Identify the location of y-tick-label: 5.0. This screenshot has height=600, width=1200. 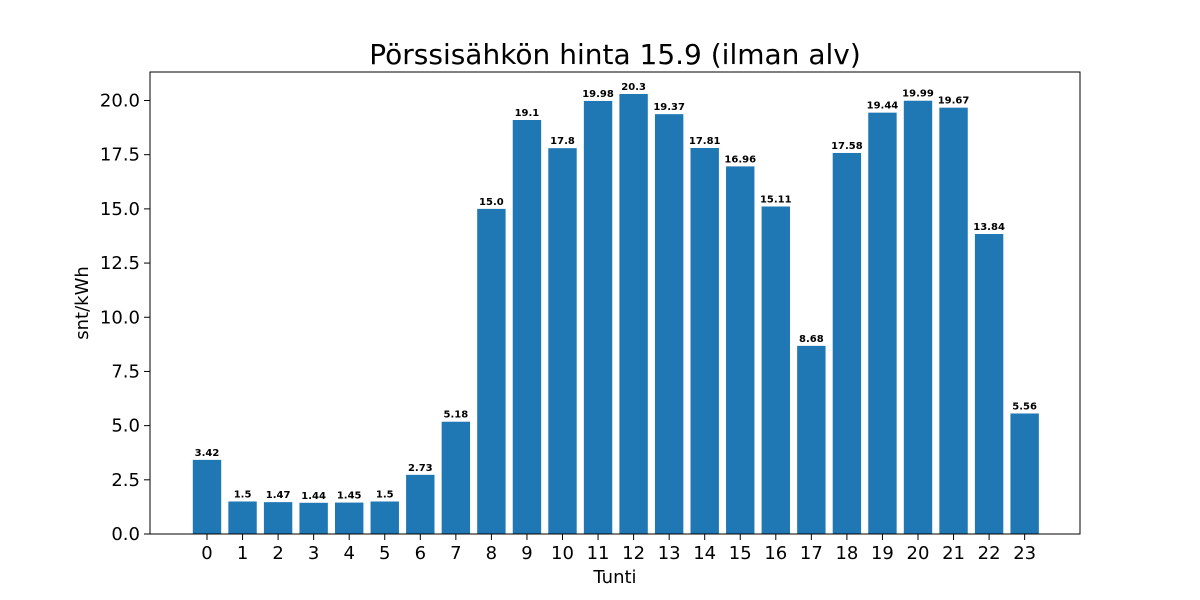
(125, 426).